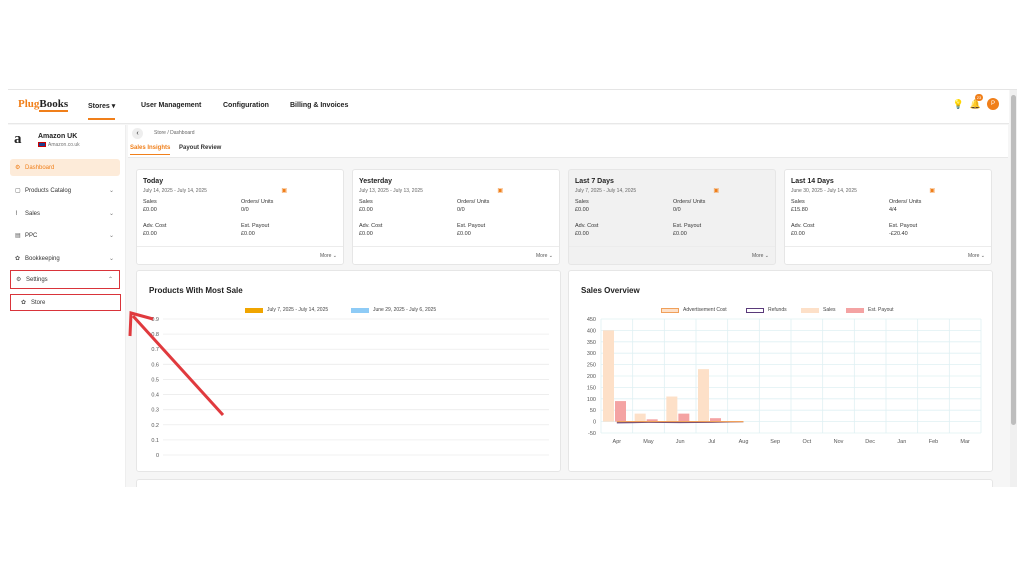 The image size is (1024, 576). What do you see at coordinates (933, 442) in the screenshot?
I see `x-tick-label: Feb` at bounding box center [933, 442].